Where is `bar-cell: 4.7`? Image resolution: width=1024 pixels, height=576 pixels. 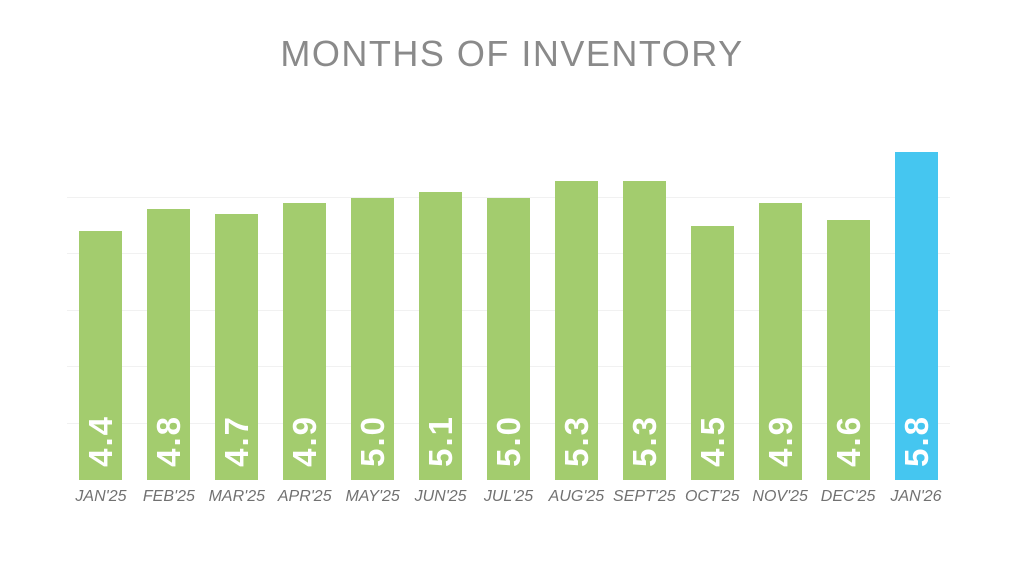 bar-cell: 4.7 is located at coordinates (237, 310).